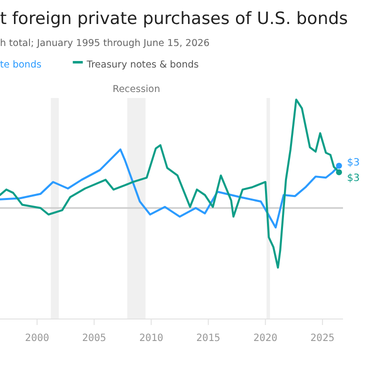  What do you see at coordinates (105, 43) in the screenshot?
I see `chart-subtitle: h total; January 1995 through June 15, 2026` at bounding box center [105, 43].